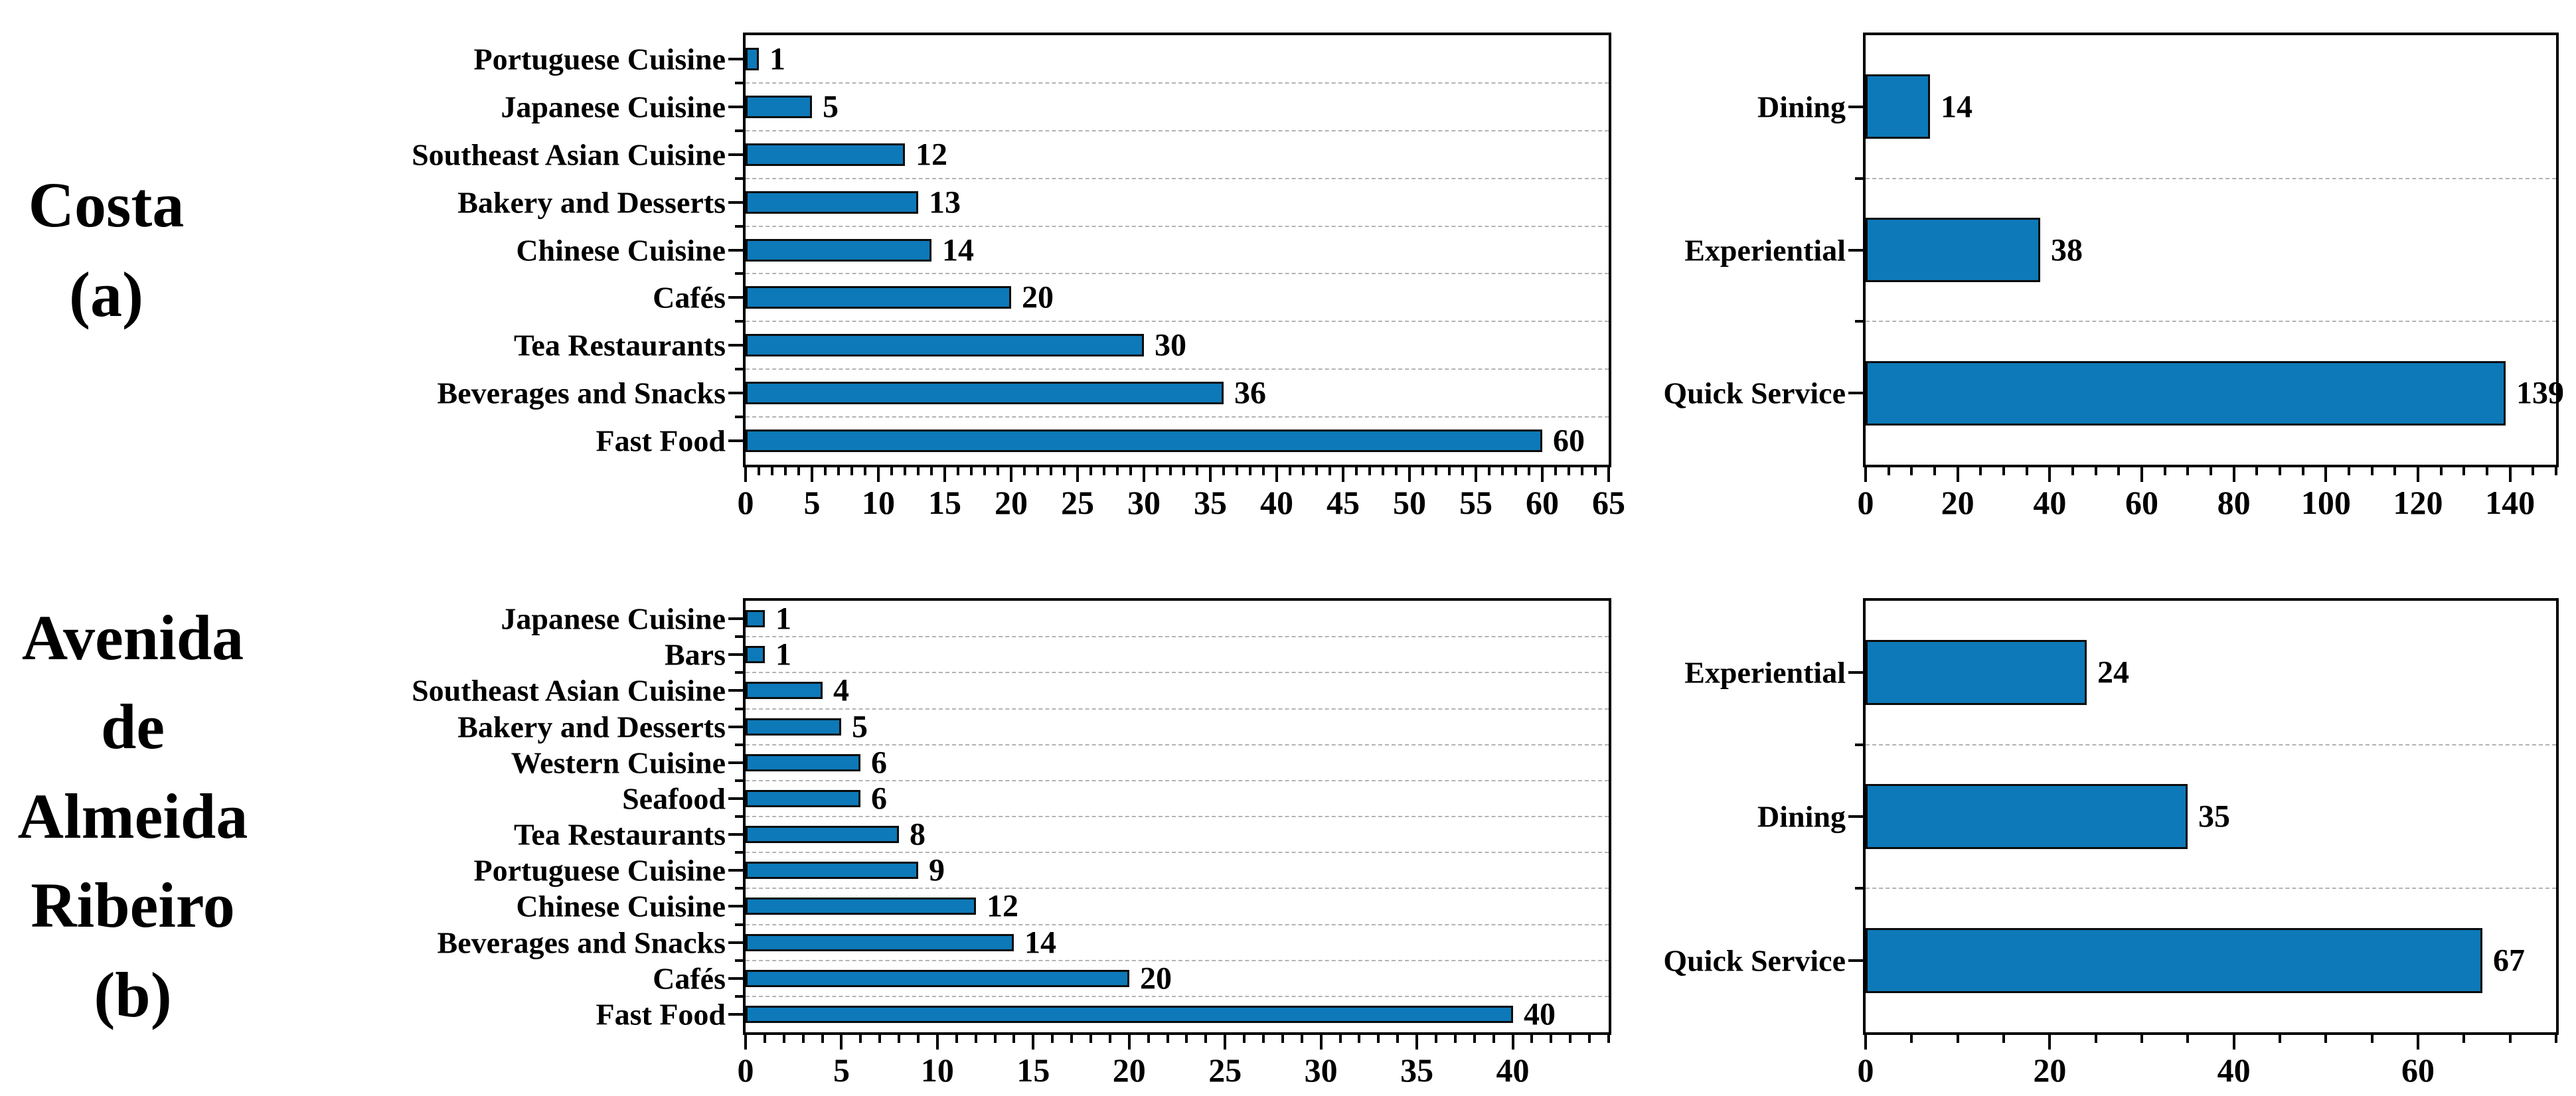 Image resolution: width=2576 pixels, height=1096 pixels. I want to click on value-label: 1, so click(777, 59).